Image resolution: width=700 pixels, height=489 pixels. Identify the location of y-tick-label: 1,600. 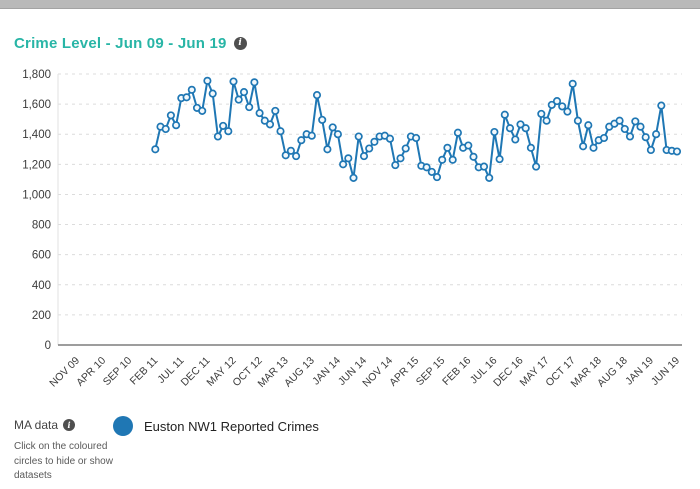
(36, 105).